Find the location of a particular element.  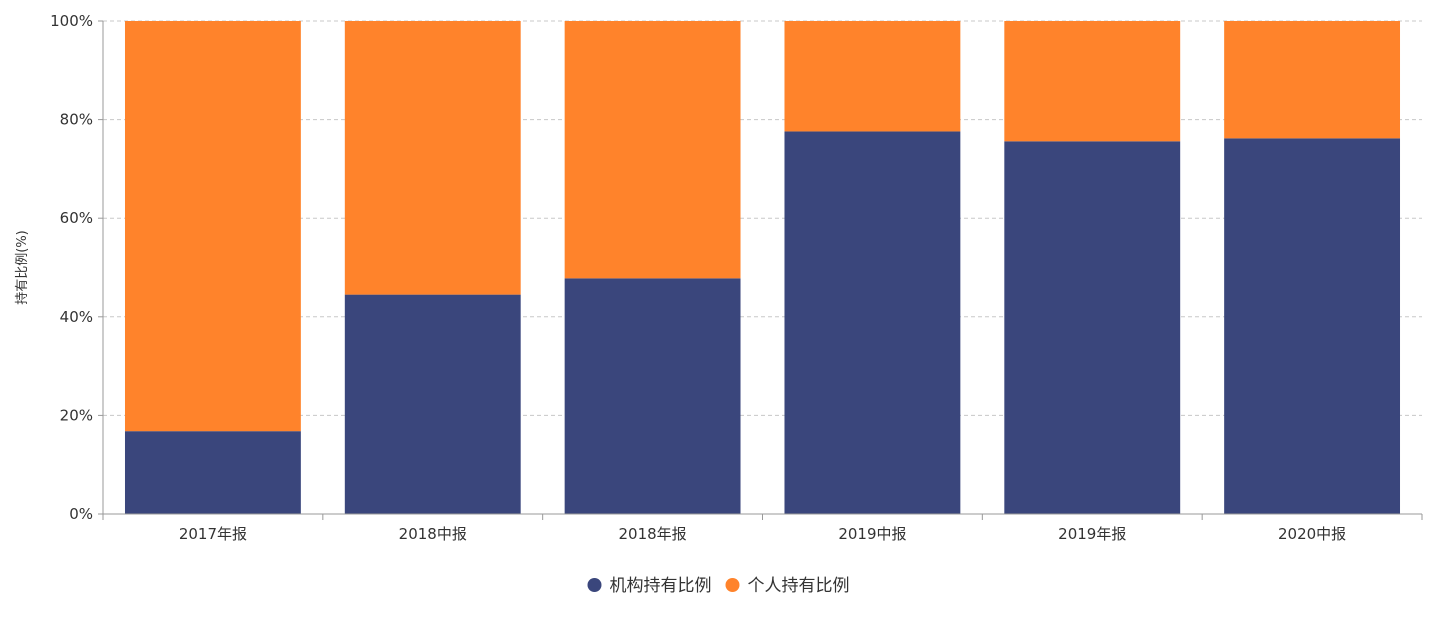

x-axis-ticks: 2017年报 2018中报 2018年报 2019中报 2019年报 2020中报 is located at coordinates (762, 528).